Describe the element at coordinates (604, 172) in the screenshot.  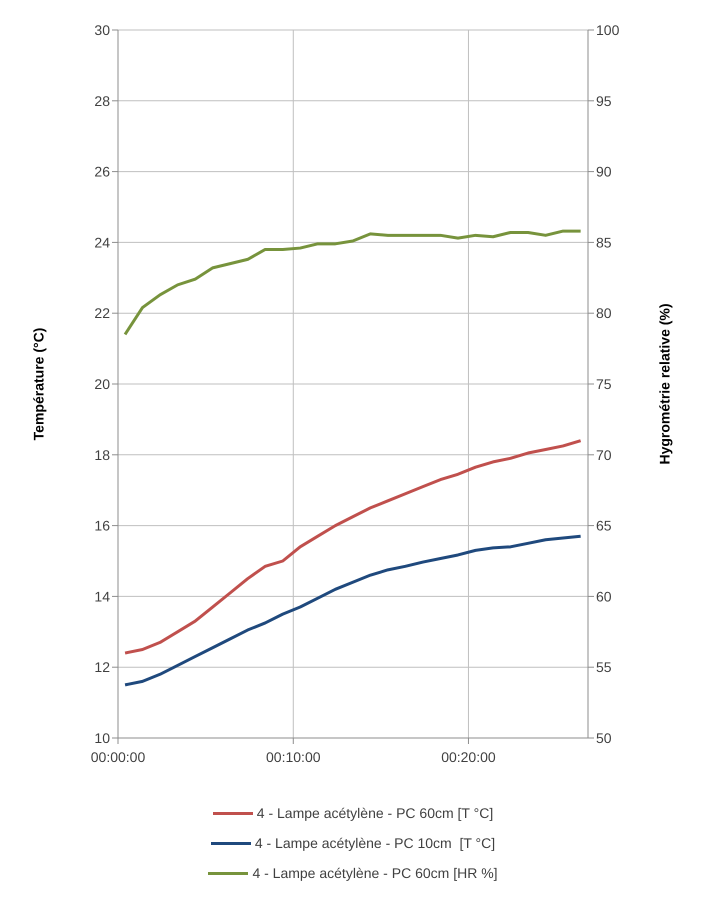
I see `y2-tick-label: 90` at that location.